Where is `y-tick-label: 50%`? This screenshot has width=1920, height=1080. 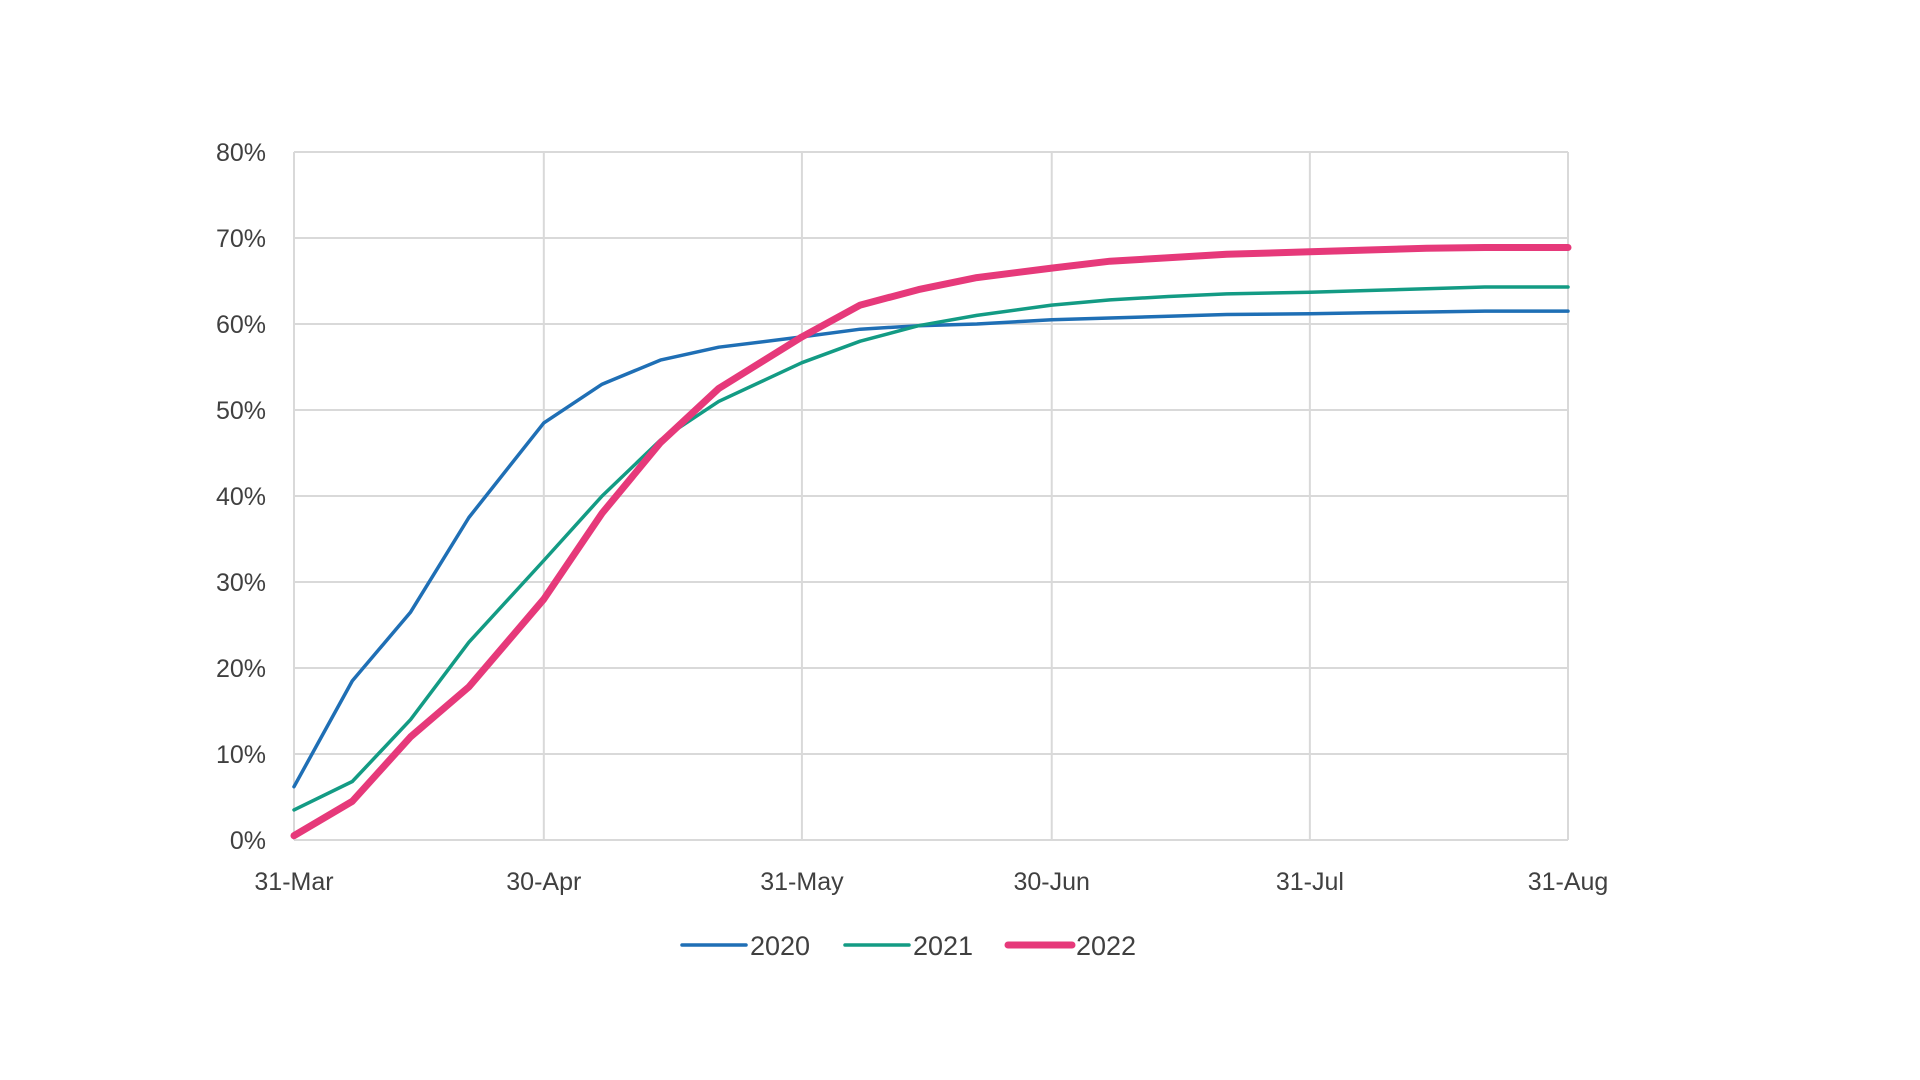 y-tick-label: 50% is located at coordinates (241, 411).